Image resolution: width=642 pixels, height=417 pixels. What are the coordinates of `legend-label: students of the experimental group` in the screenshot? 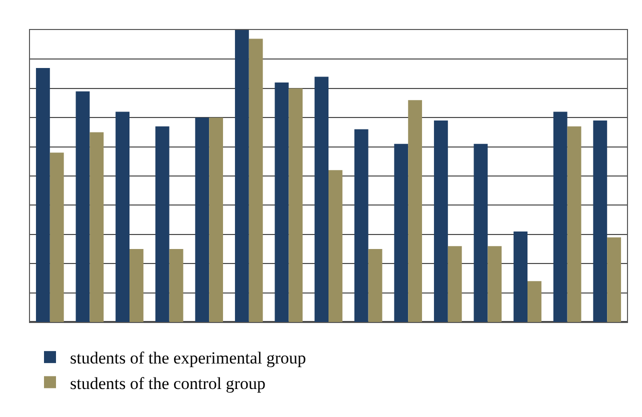 It's located at (188, 358).